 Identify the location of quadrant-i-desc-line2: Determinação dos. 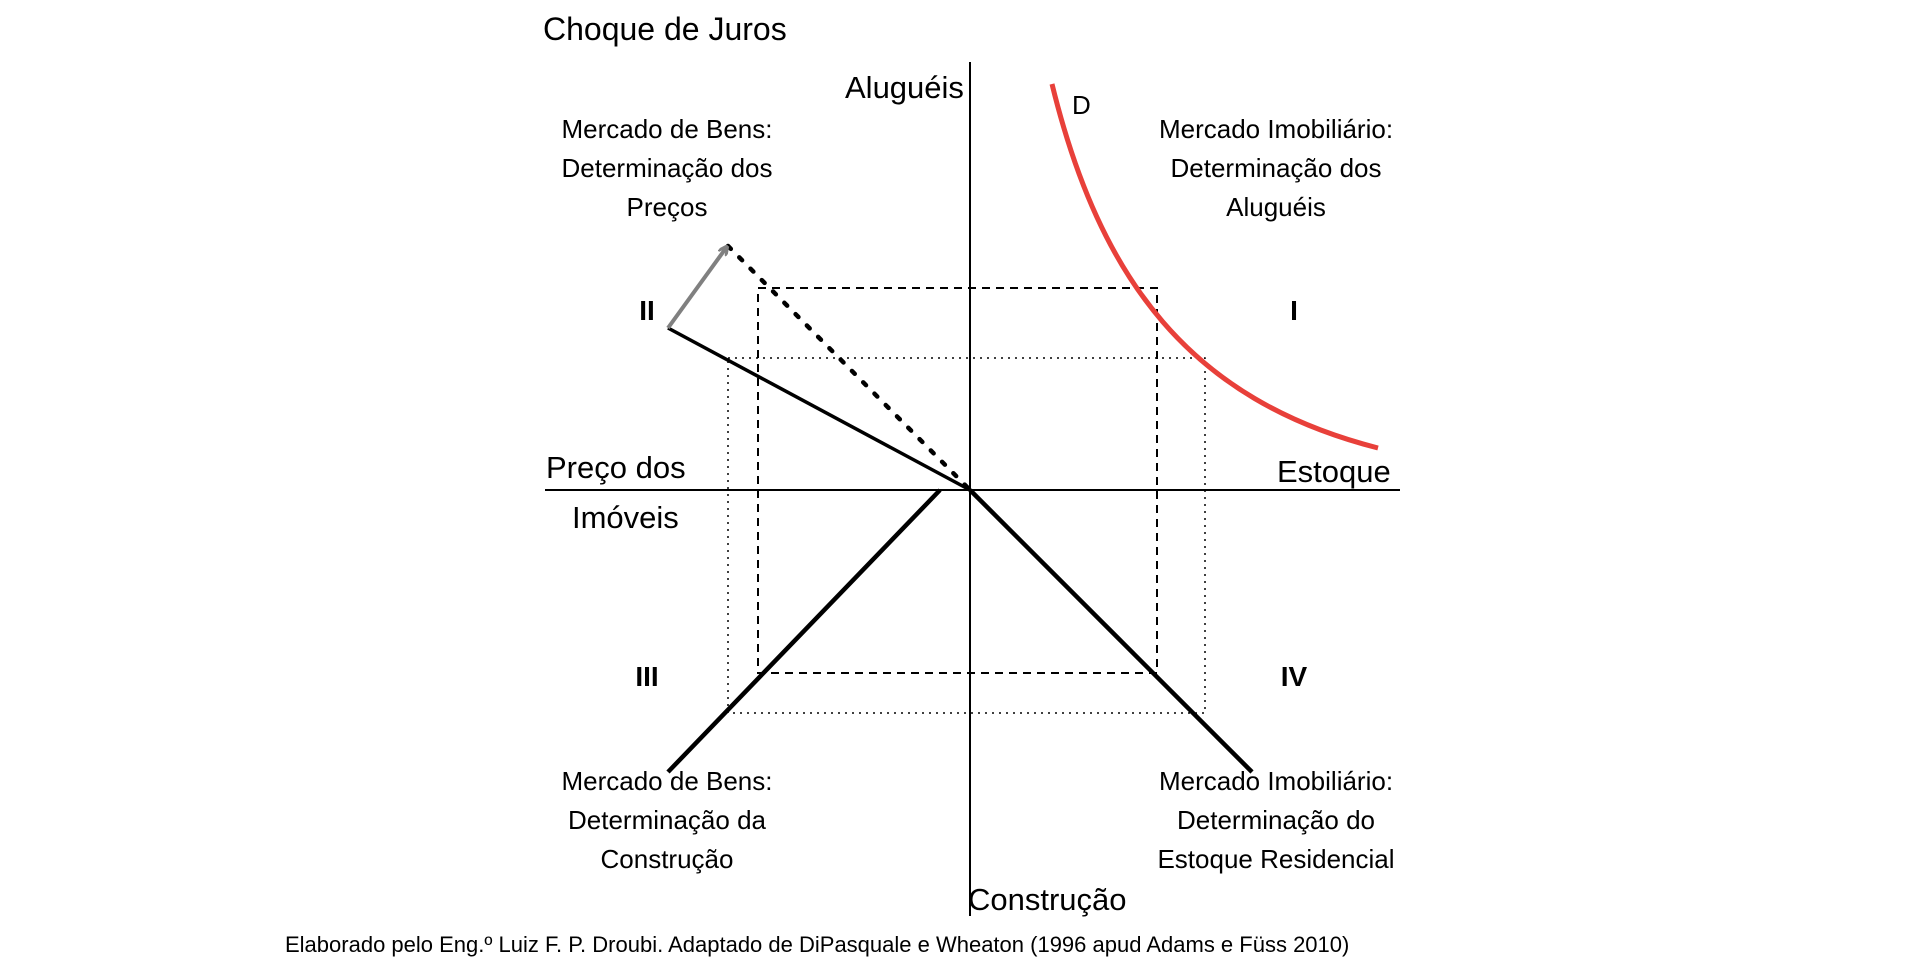
(1276, 168).